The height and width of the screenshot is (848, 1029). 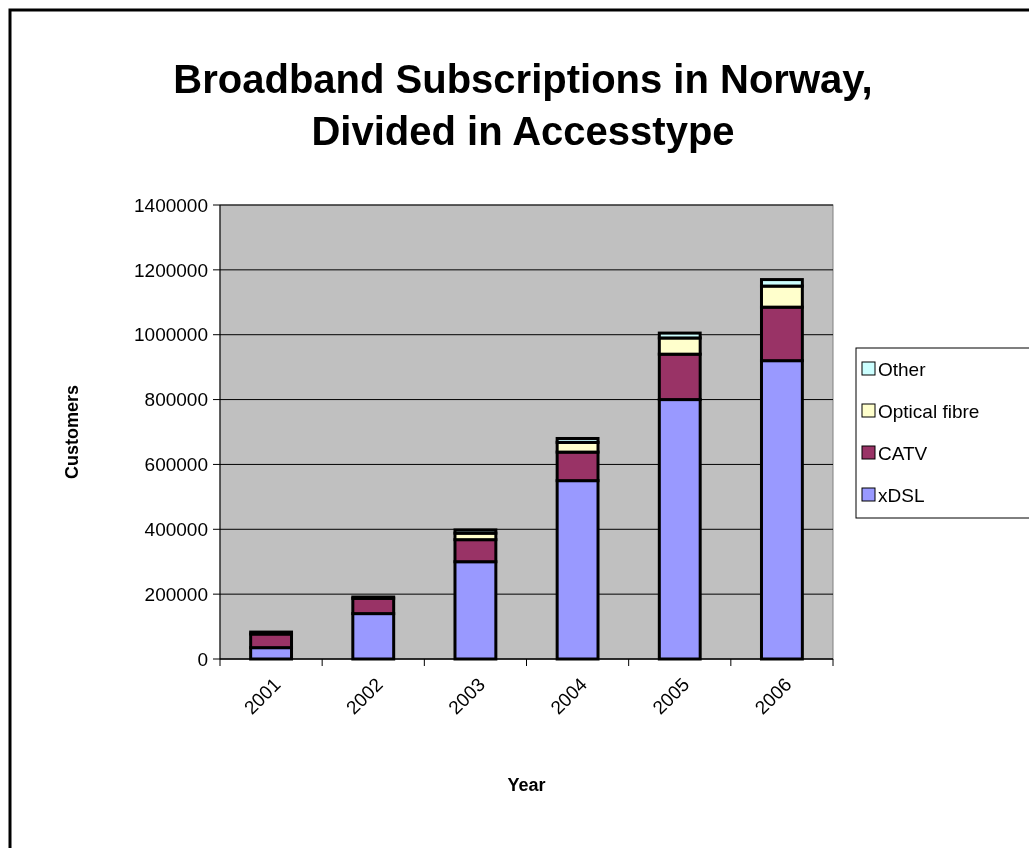 I want to click on y-tick-label: 800000, so click(x=176, y=400).